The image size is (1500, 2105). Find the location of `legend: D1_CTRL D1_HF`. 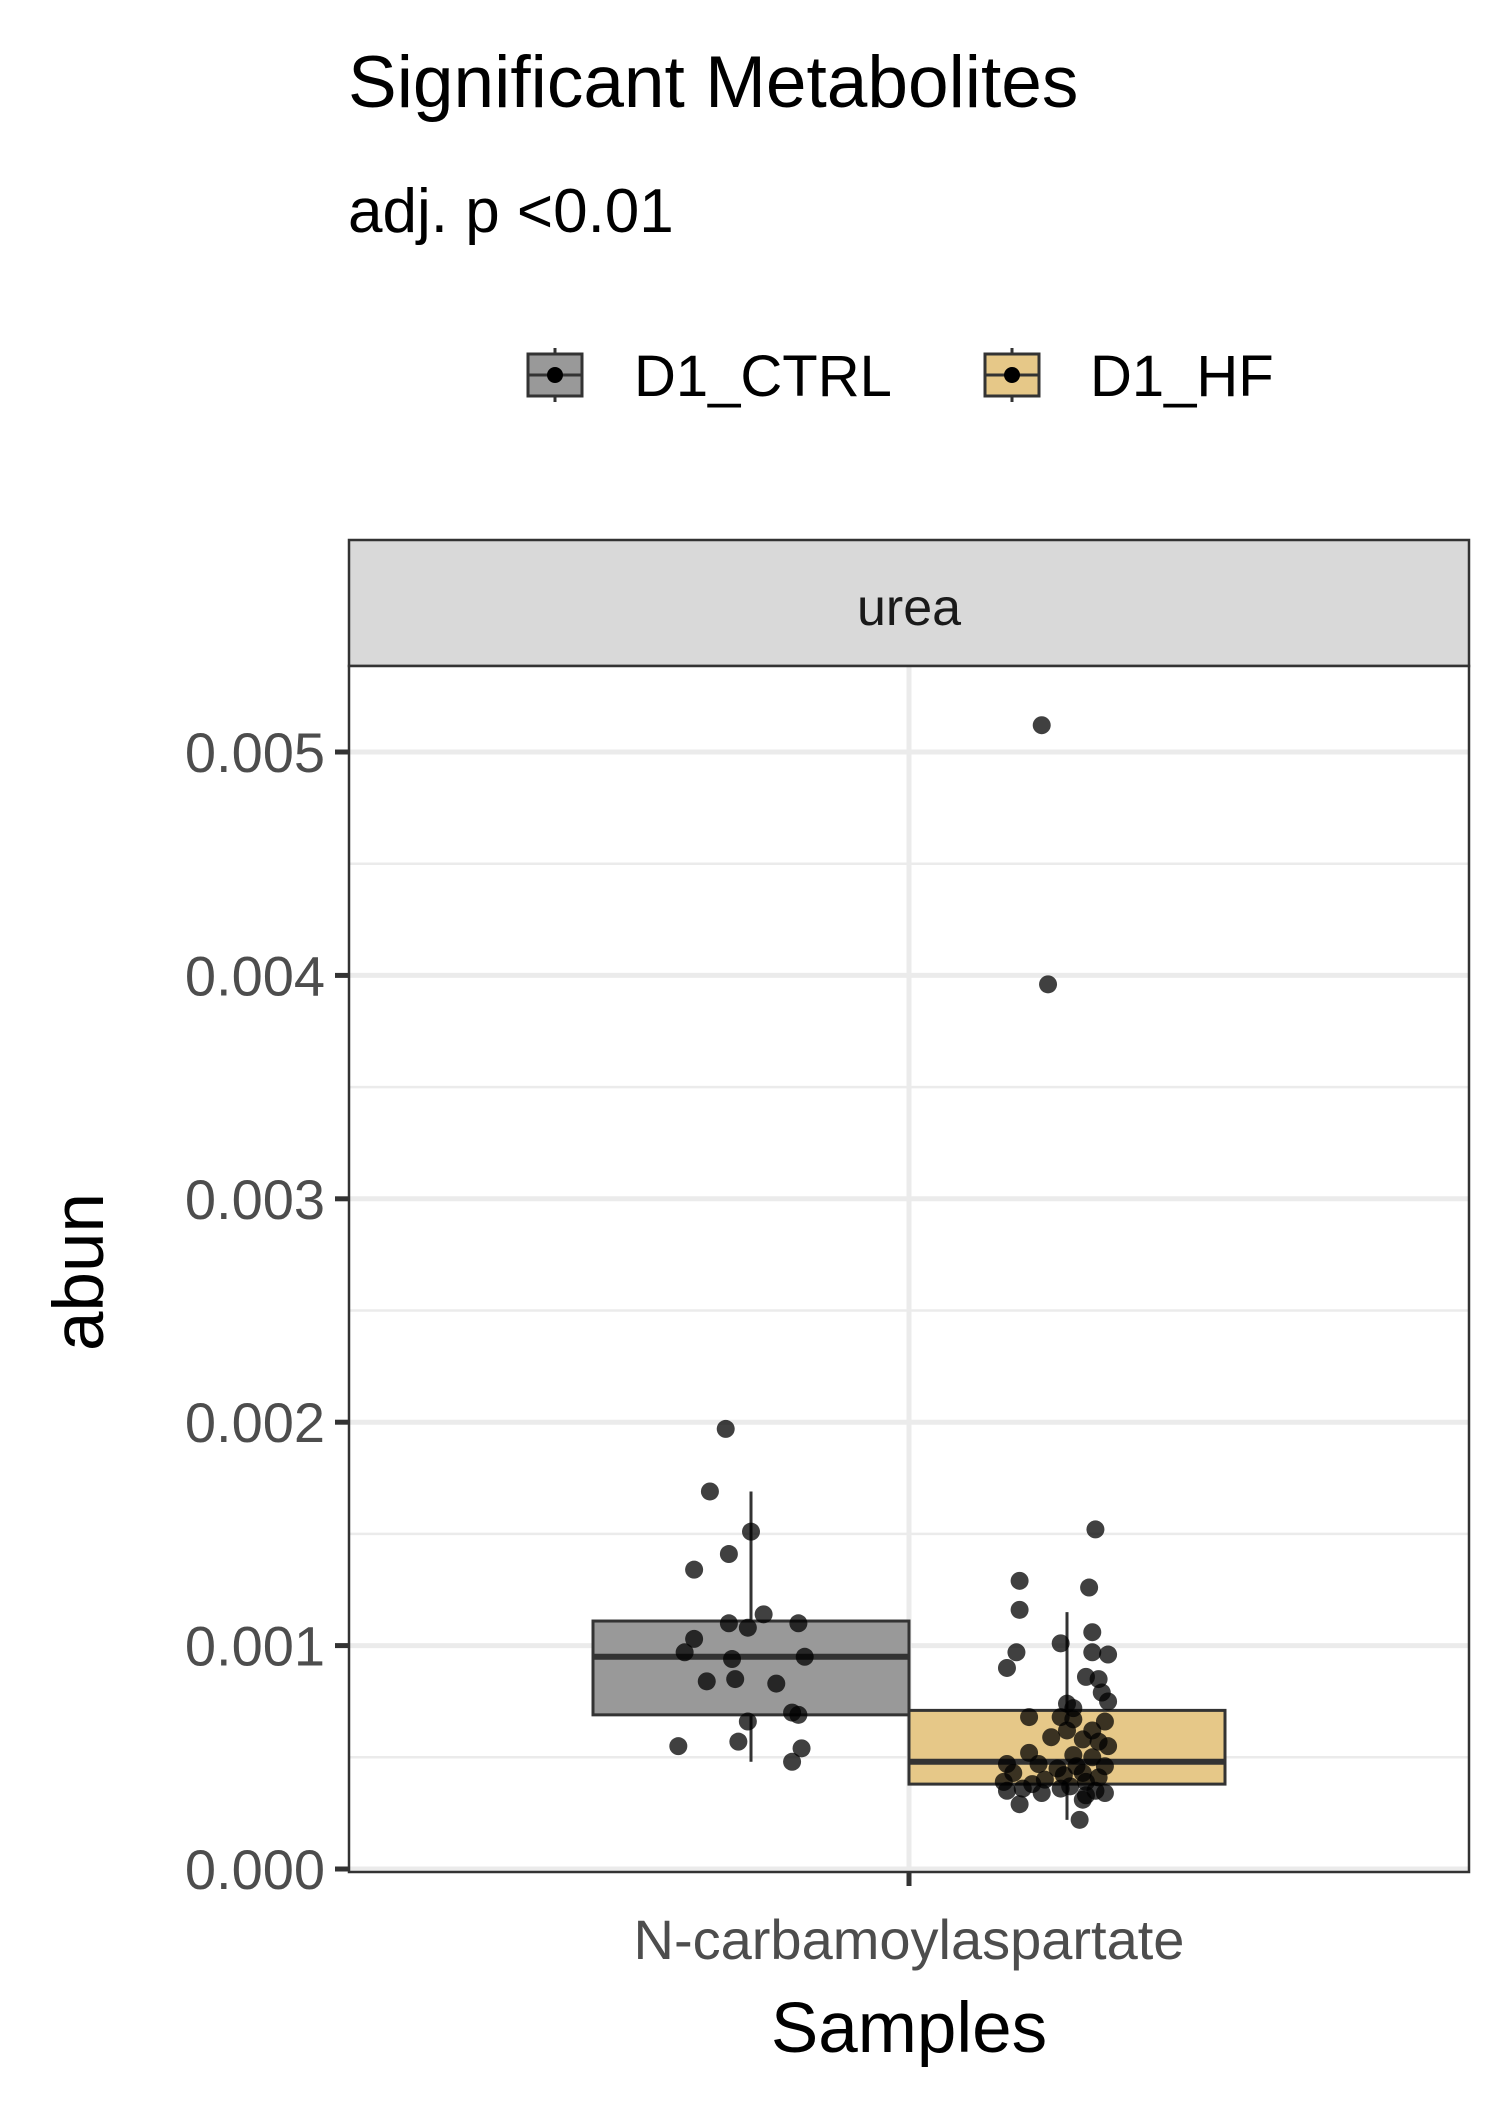

legend: D1_CTRL D1_HF is located at coordinates (900, 376).